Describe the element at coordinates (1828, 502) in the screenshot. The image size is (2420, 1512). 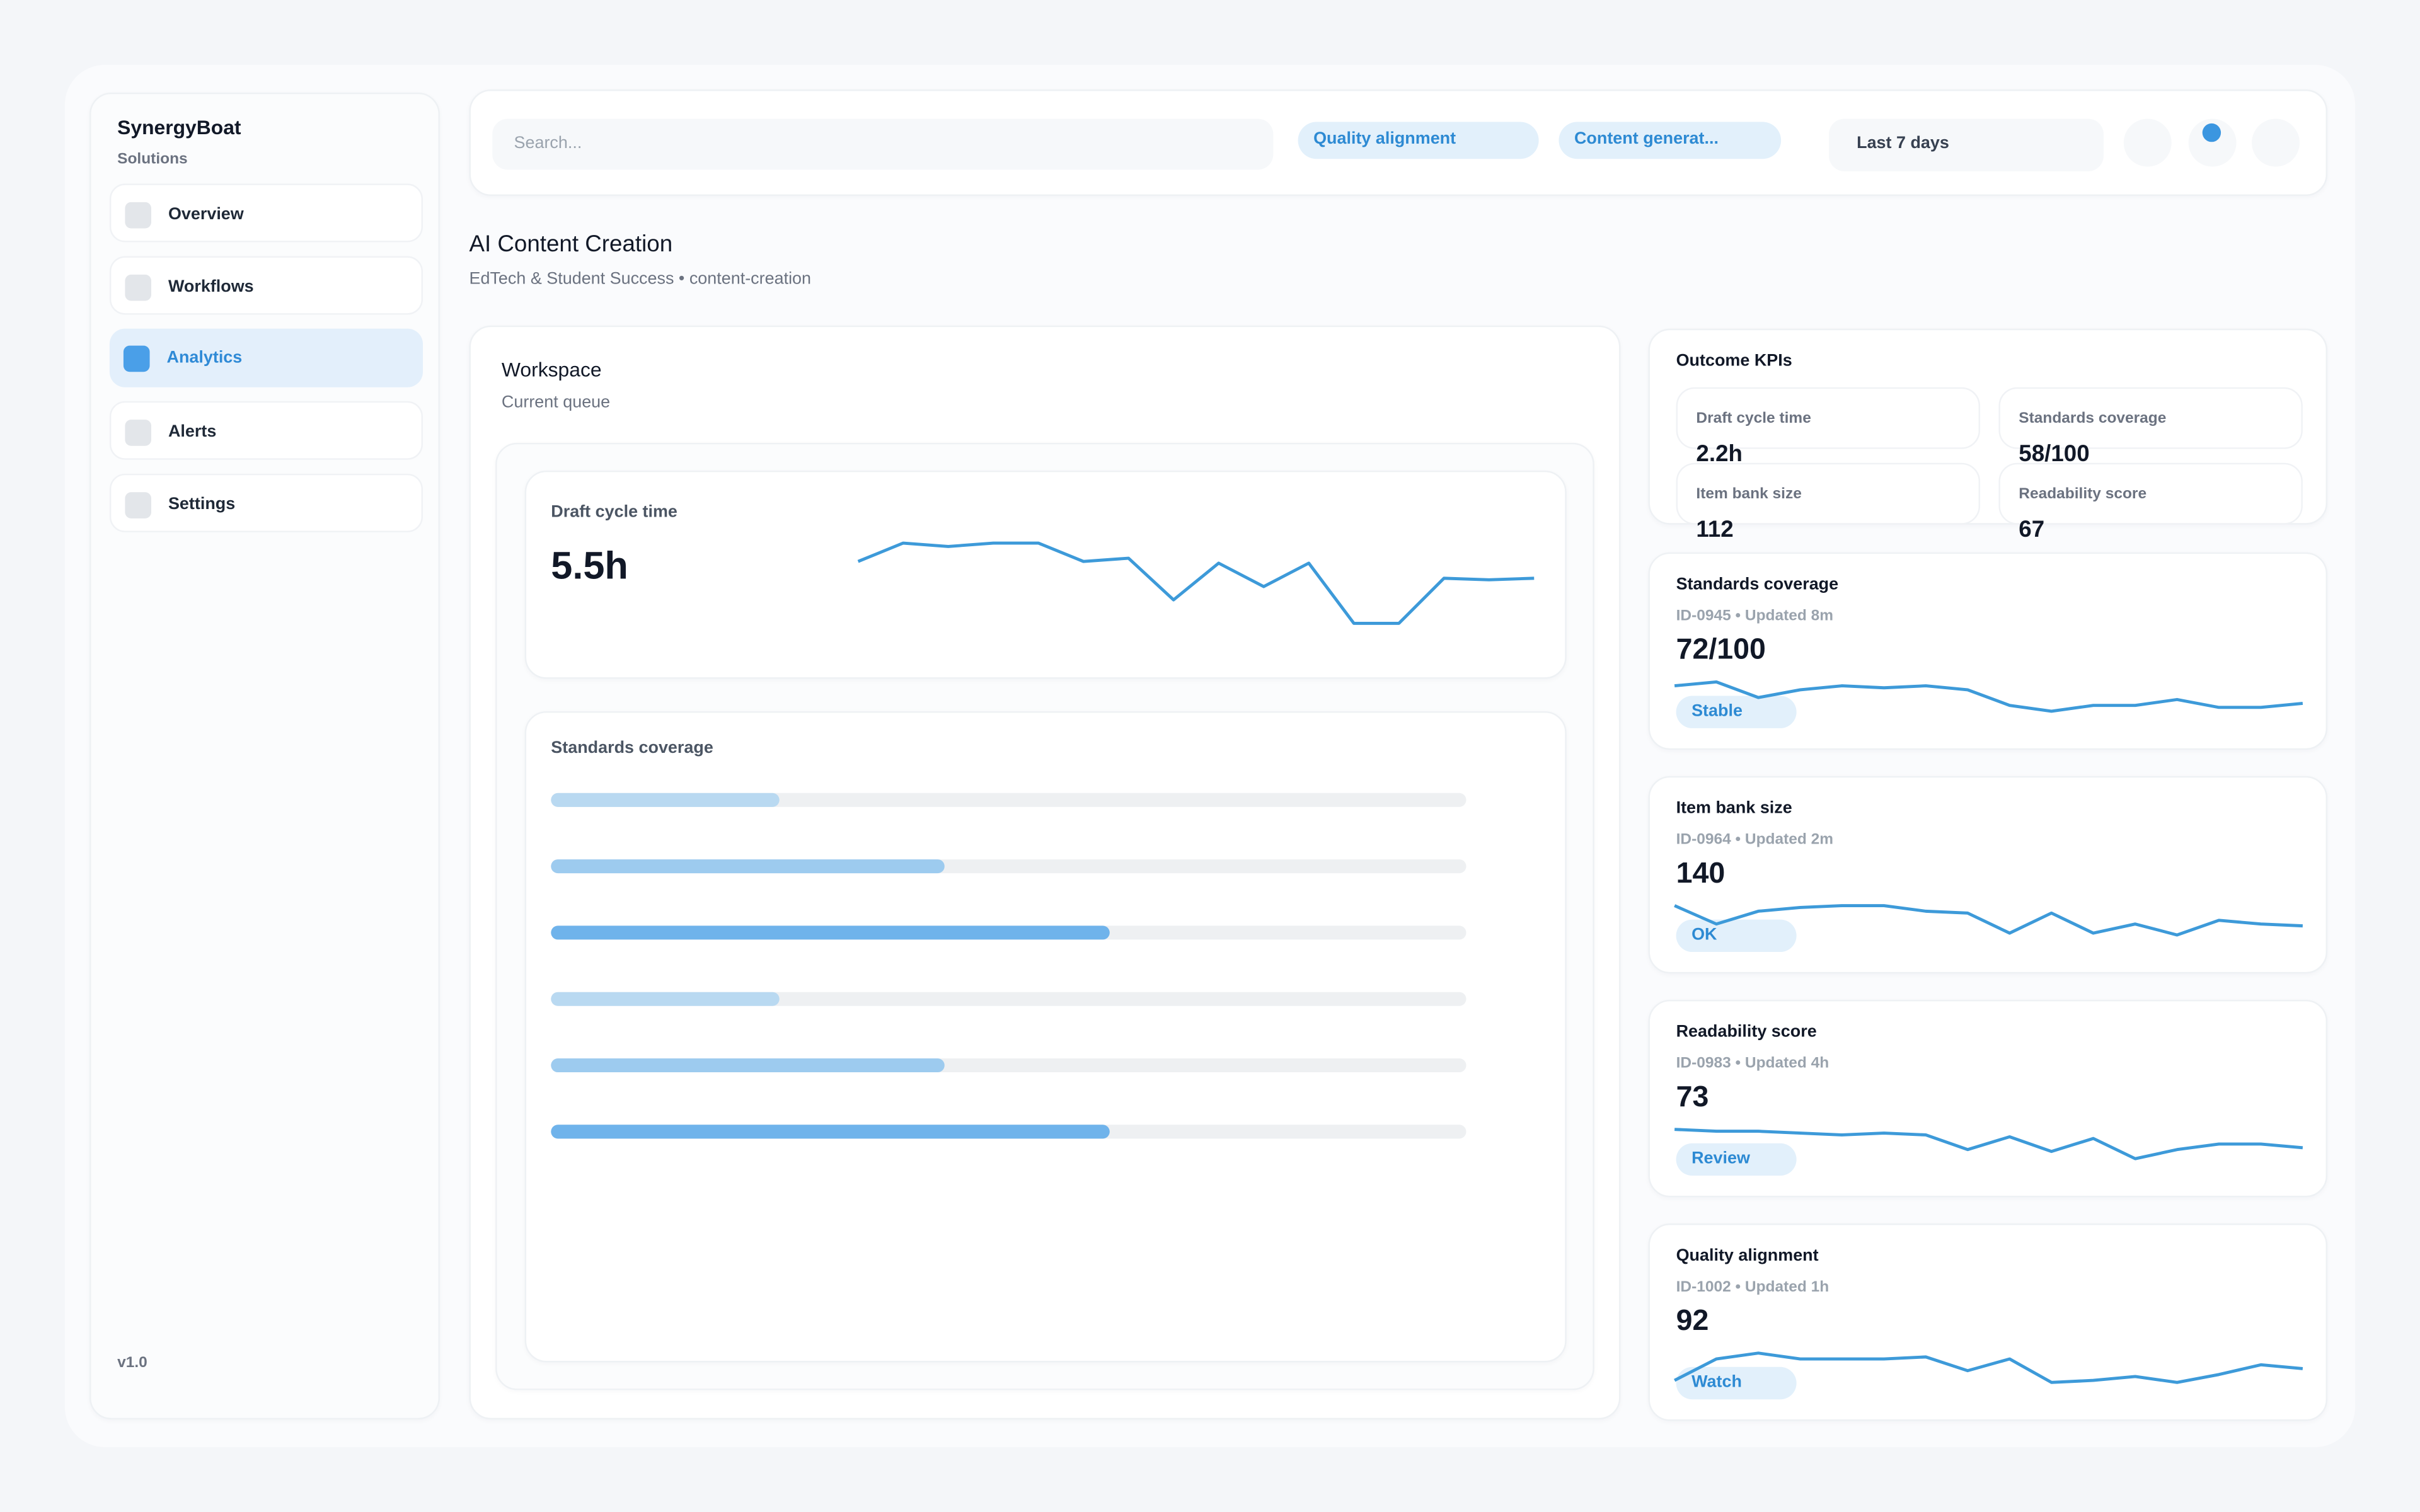
I see `kpi-tile: Item bank size 112` at that location.